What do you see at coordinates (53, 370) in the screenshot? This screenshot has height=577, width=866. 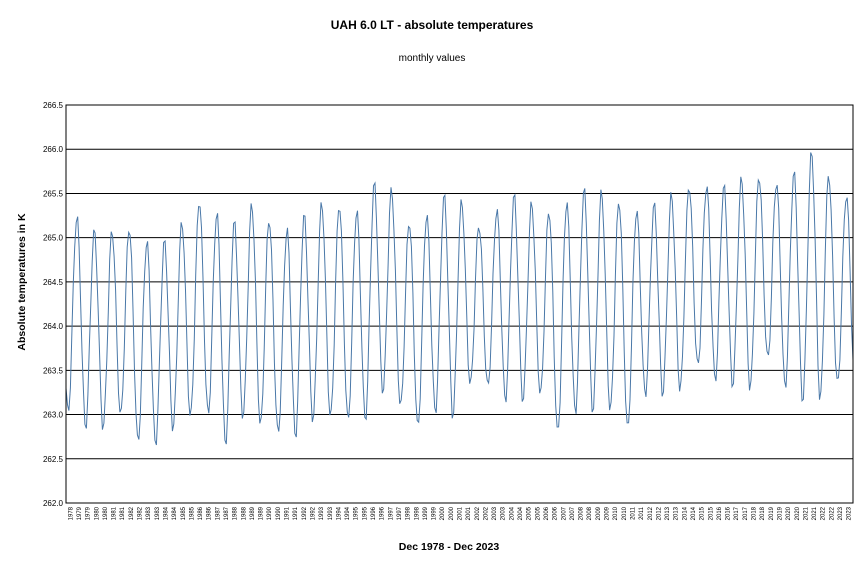 I see `y-tick-label: 263.5` at bounding box center [53, 370].